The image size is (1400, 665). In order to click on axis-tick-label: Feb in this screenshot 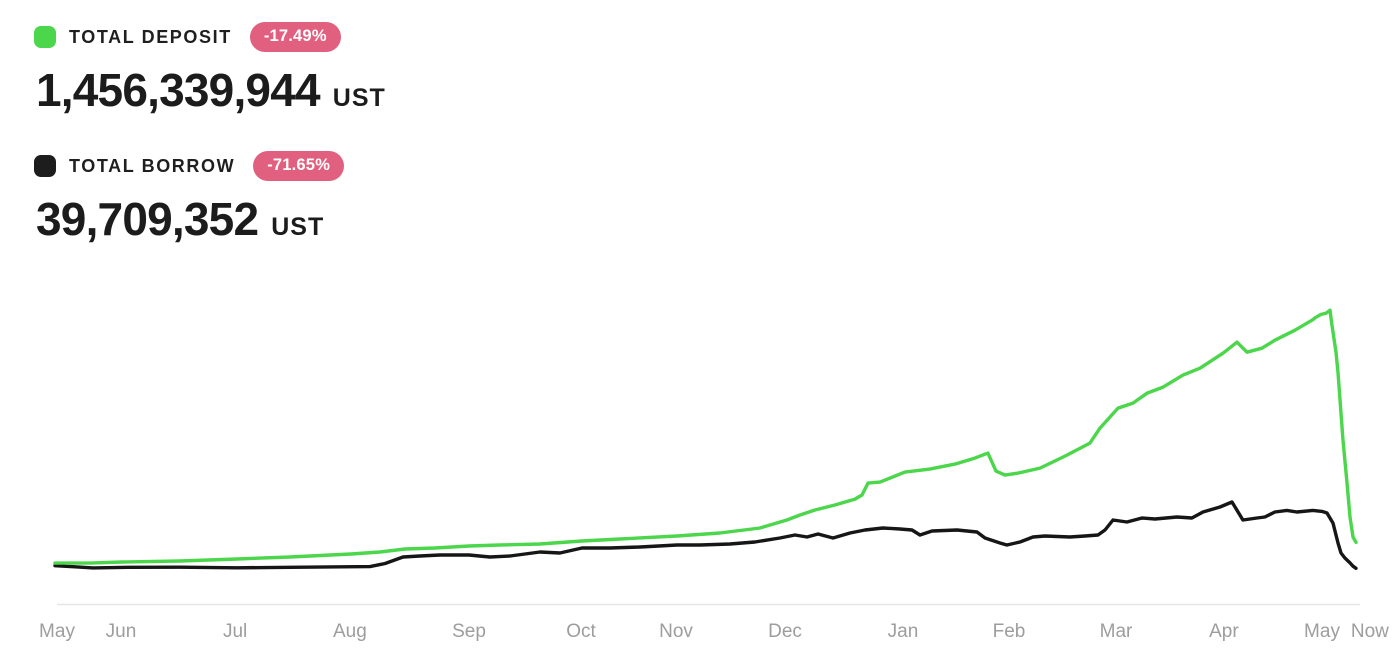, I will do `click(1009, 631)`.